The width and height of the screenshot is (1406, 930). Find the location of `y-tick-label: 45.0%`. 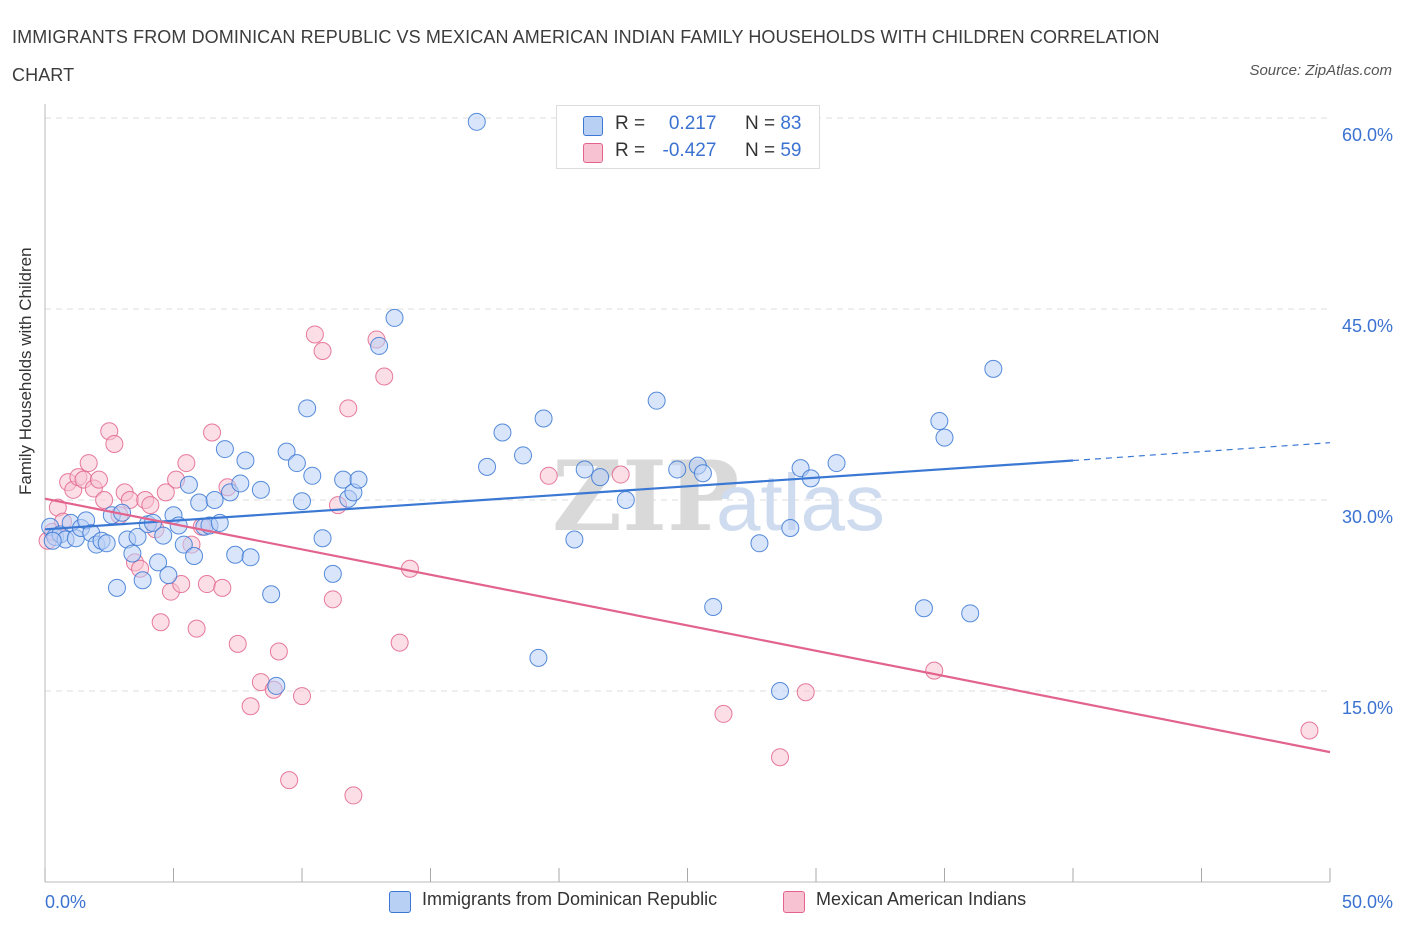

y-tick-label: 45.0% is located at coordinates (1367, 326).